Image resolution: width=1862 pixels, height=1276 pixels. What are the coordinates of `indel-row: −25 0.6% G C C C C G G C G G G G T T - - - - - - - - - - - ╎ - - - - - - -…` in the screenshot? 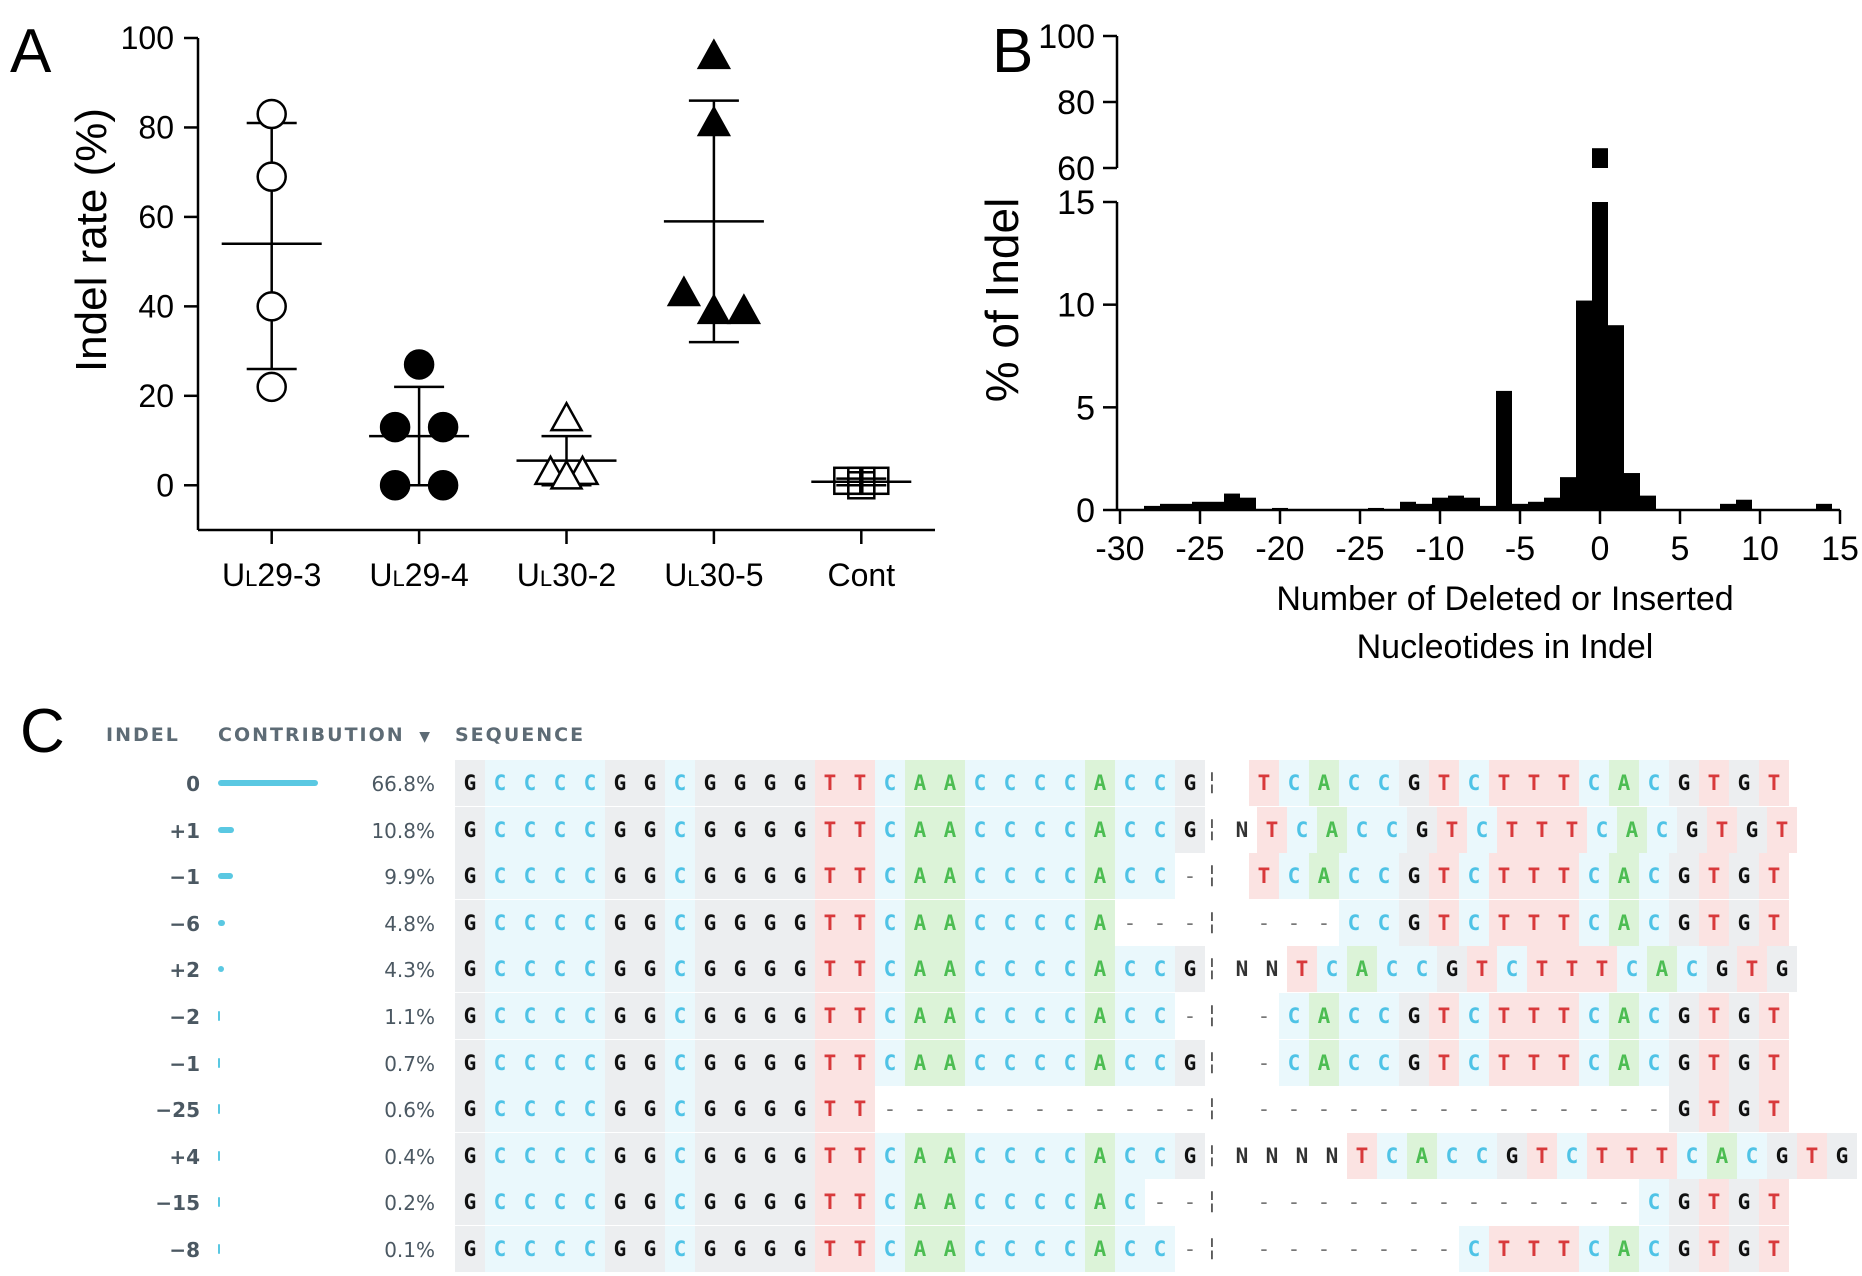 It's located at (931, 1109).